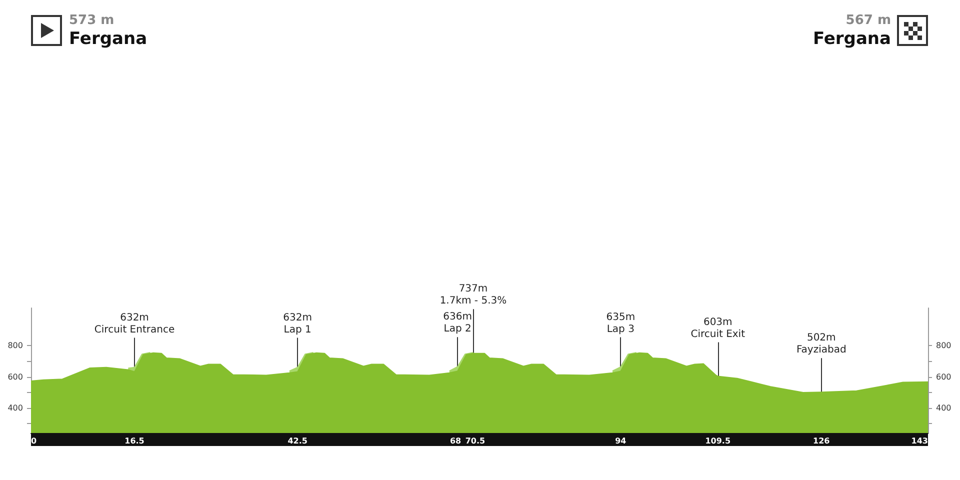 This screenshot has width=960, height=480. Describe the element at coordinates (456, 441) in the screenshot. I see `x-tick-label: 68` at that location.